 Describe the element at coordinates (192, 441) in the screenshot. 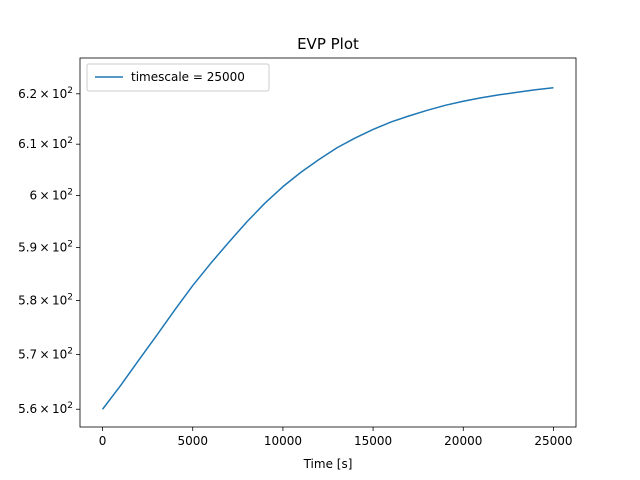

I see `x-tick-label: 5000` at that location.